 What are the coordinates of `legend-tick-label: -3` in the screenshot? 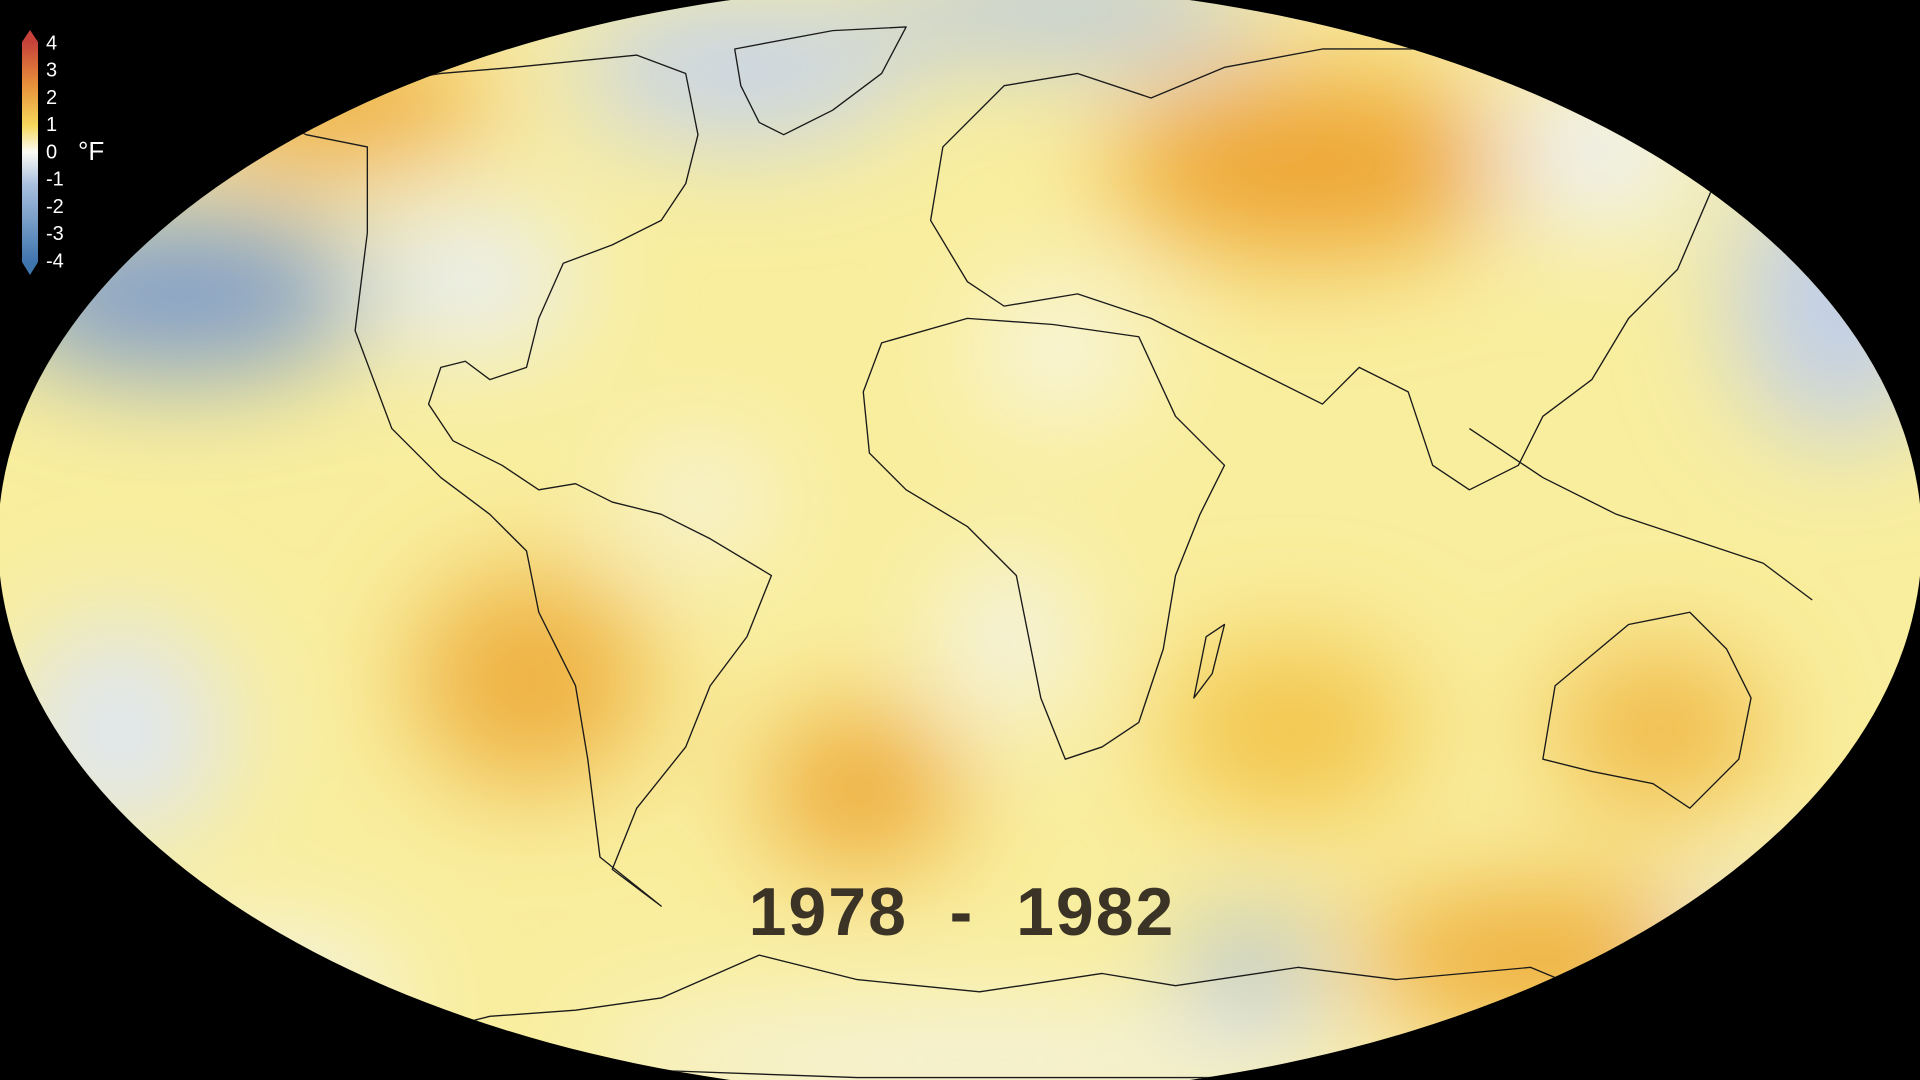 It's located at (55, 234).